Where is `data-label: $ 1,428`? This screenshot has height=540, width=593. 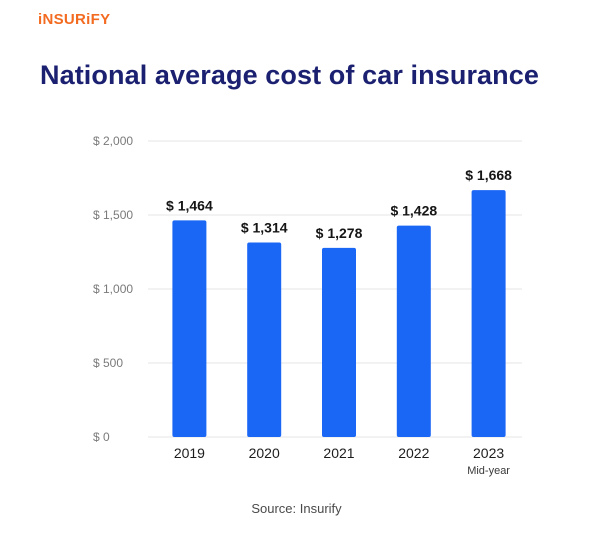
data-label: $ 1,428 is located at coordinates (413, 211).